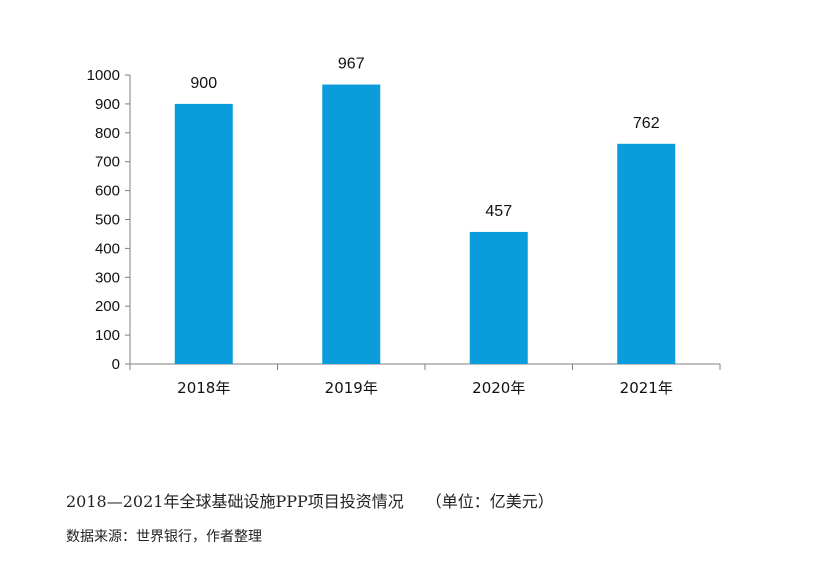  Describe the element at coordinates (489, 501) in the screenshot. I see `caption-unit: （单位：亿美元）` at that location.